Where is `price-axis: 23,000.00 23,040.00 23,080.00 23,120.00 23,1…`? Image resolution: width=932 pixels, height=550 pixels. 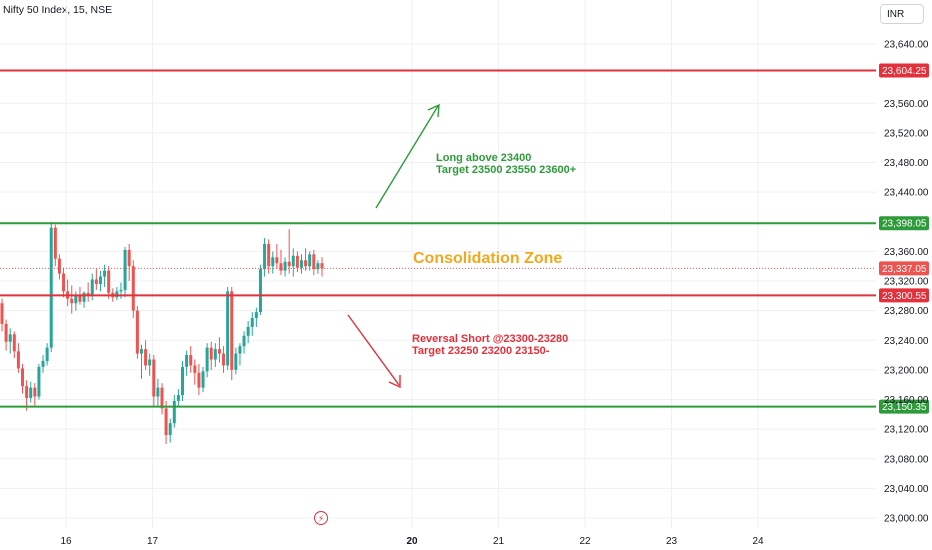 price-axis: 23,000.00 23,040.00 23,080.00 23,120.00 23,1… is located at coordinates (906, 282).